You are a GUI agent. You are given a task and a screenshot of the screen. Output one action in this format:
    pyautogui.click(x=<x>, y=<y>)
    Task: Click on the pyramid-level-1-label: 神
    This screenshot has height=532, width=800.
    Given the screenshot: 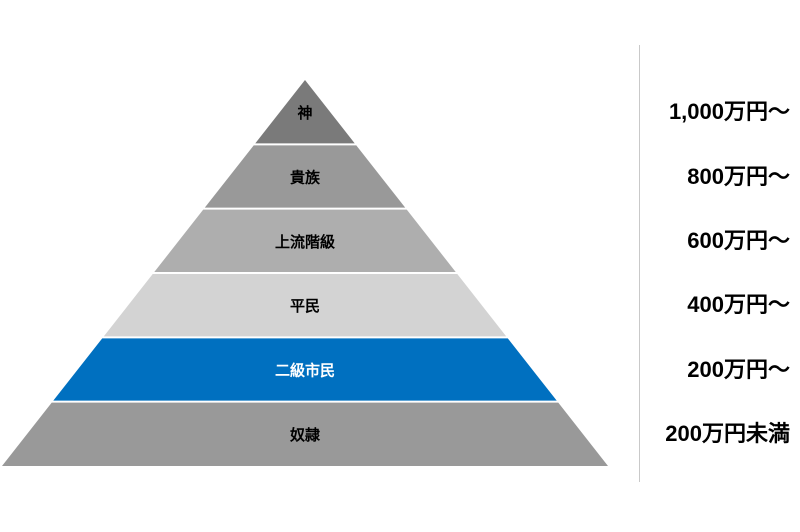 What is the action you would take?
    pyautogui.click(x=304, y=113)
    